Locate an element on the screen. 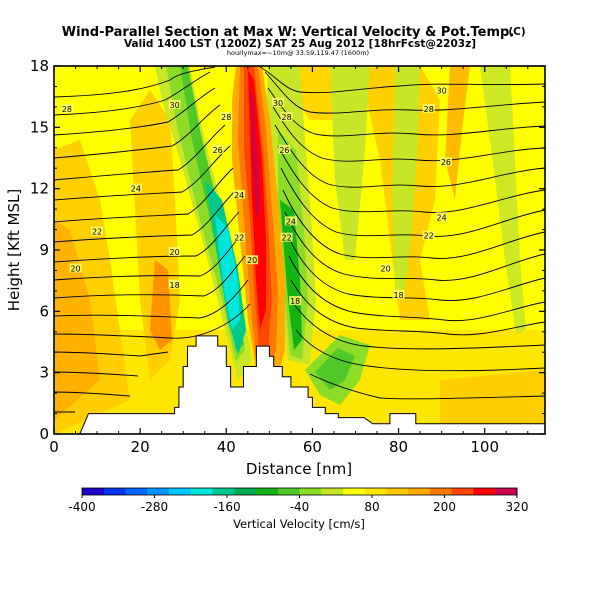  lower-right-orange is located at coordinates (492, 402).